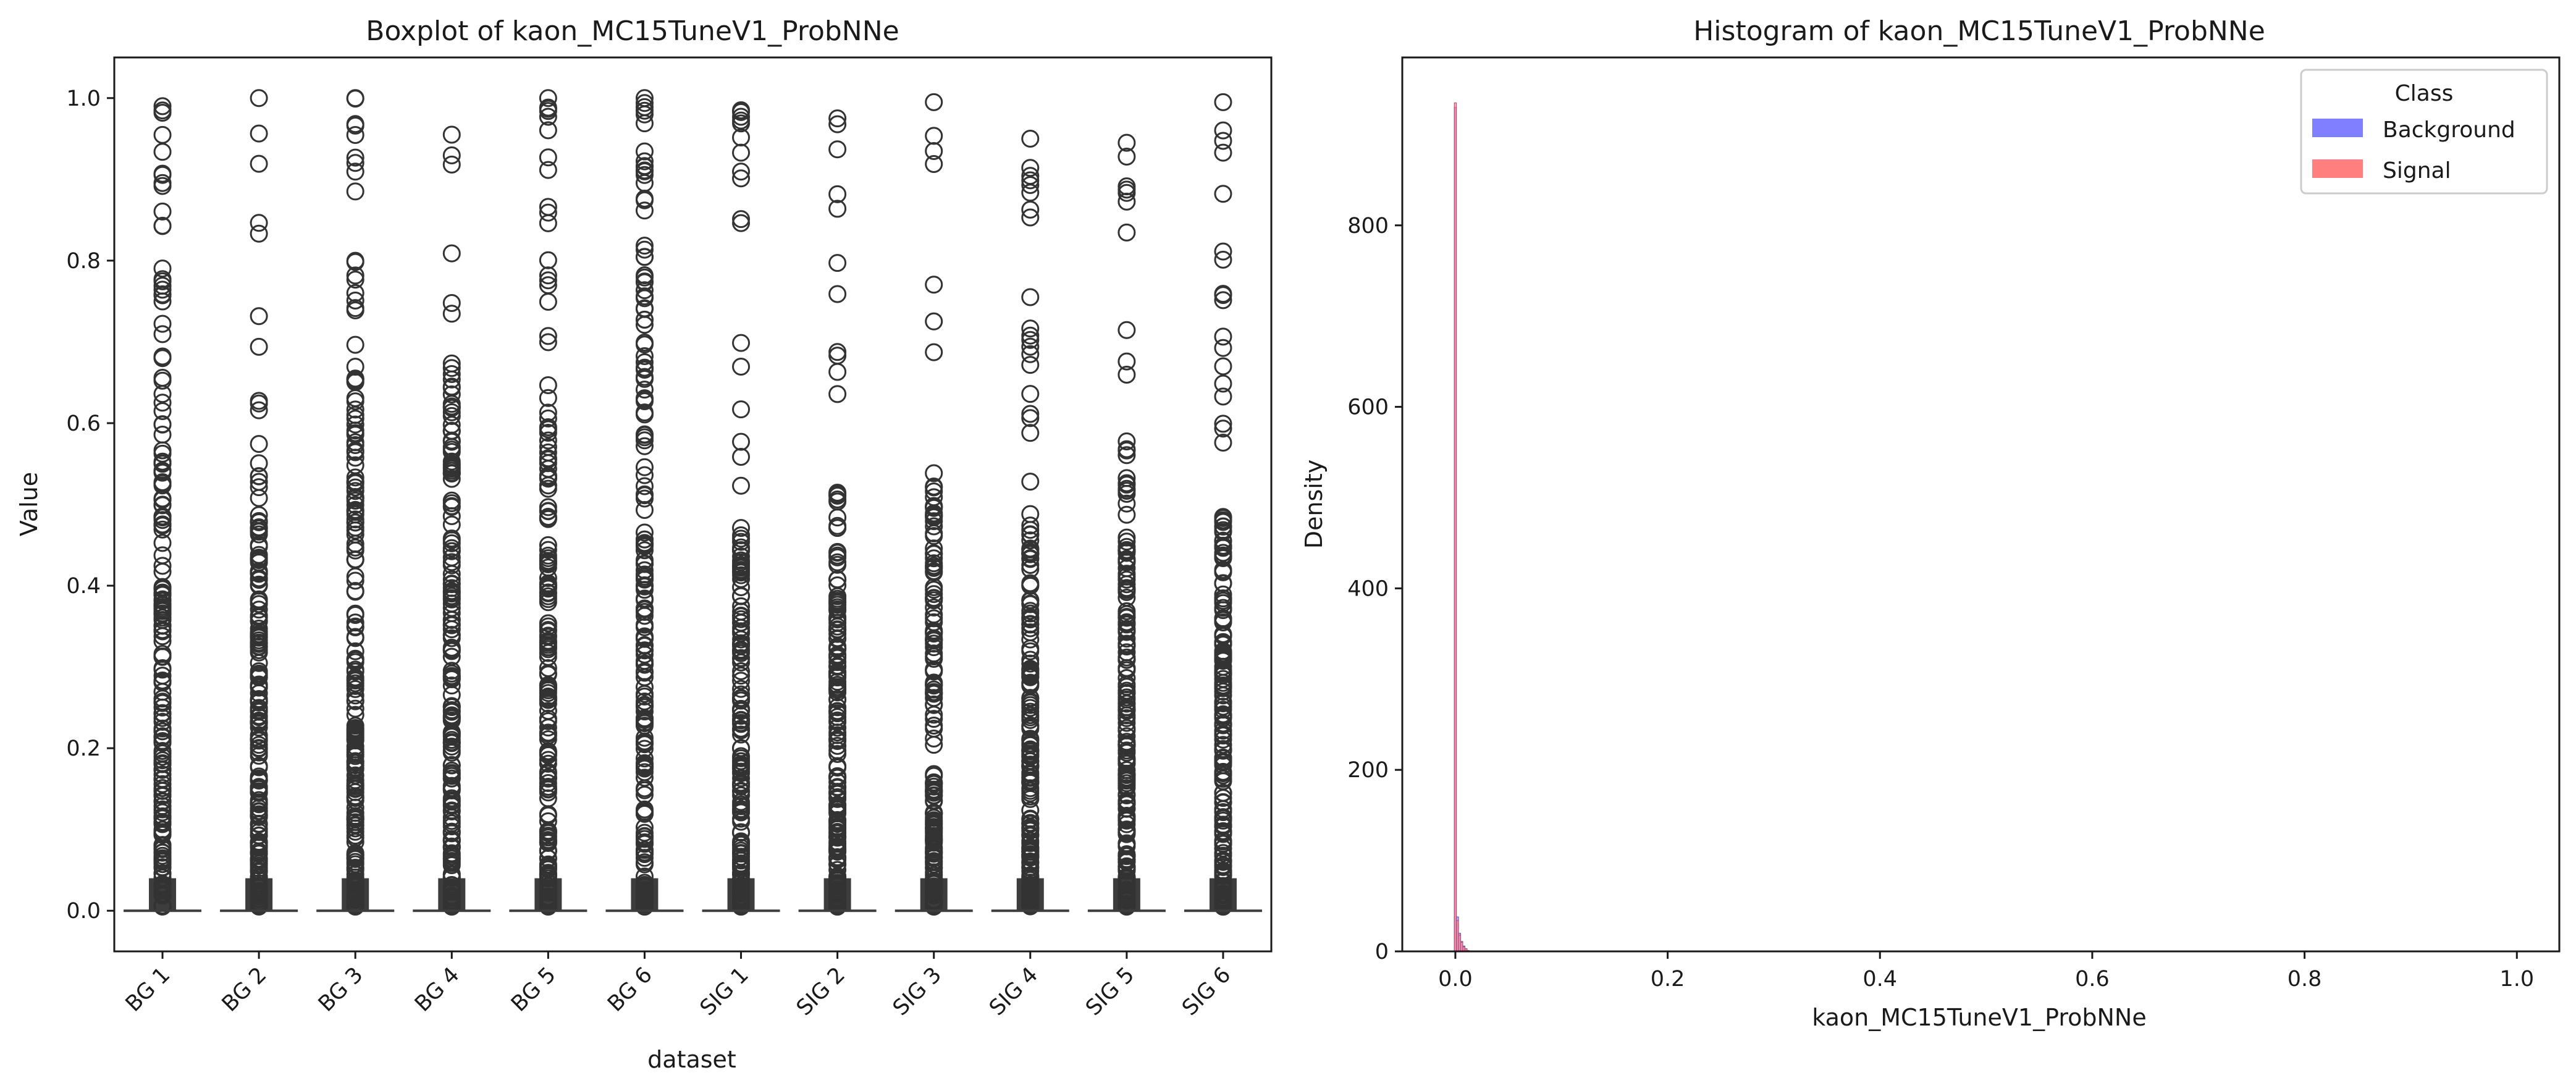  Describe the element at coordinates (1374, 589) in the screenshot. I see `histogram-y-ticks: 0 200 400 600 800` at that location.